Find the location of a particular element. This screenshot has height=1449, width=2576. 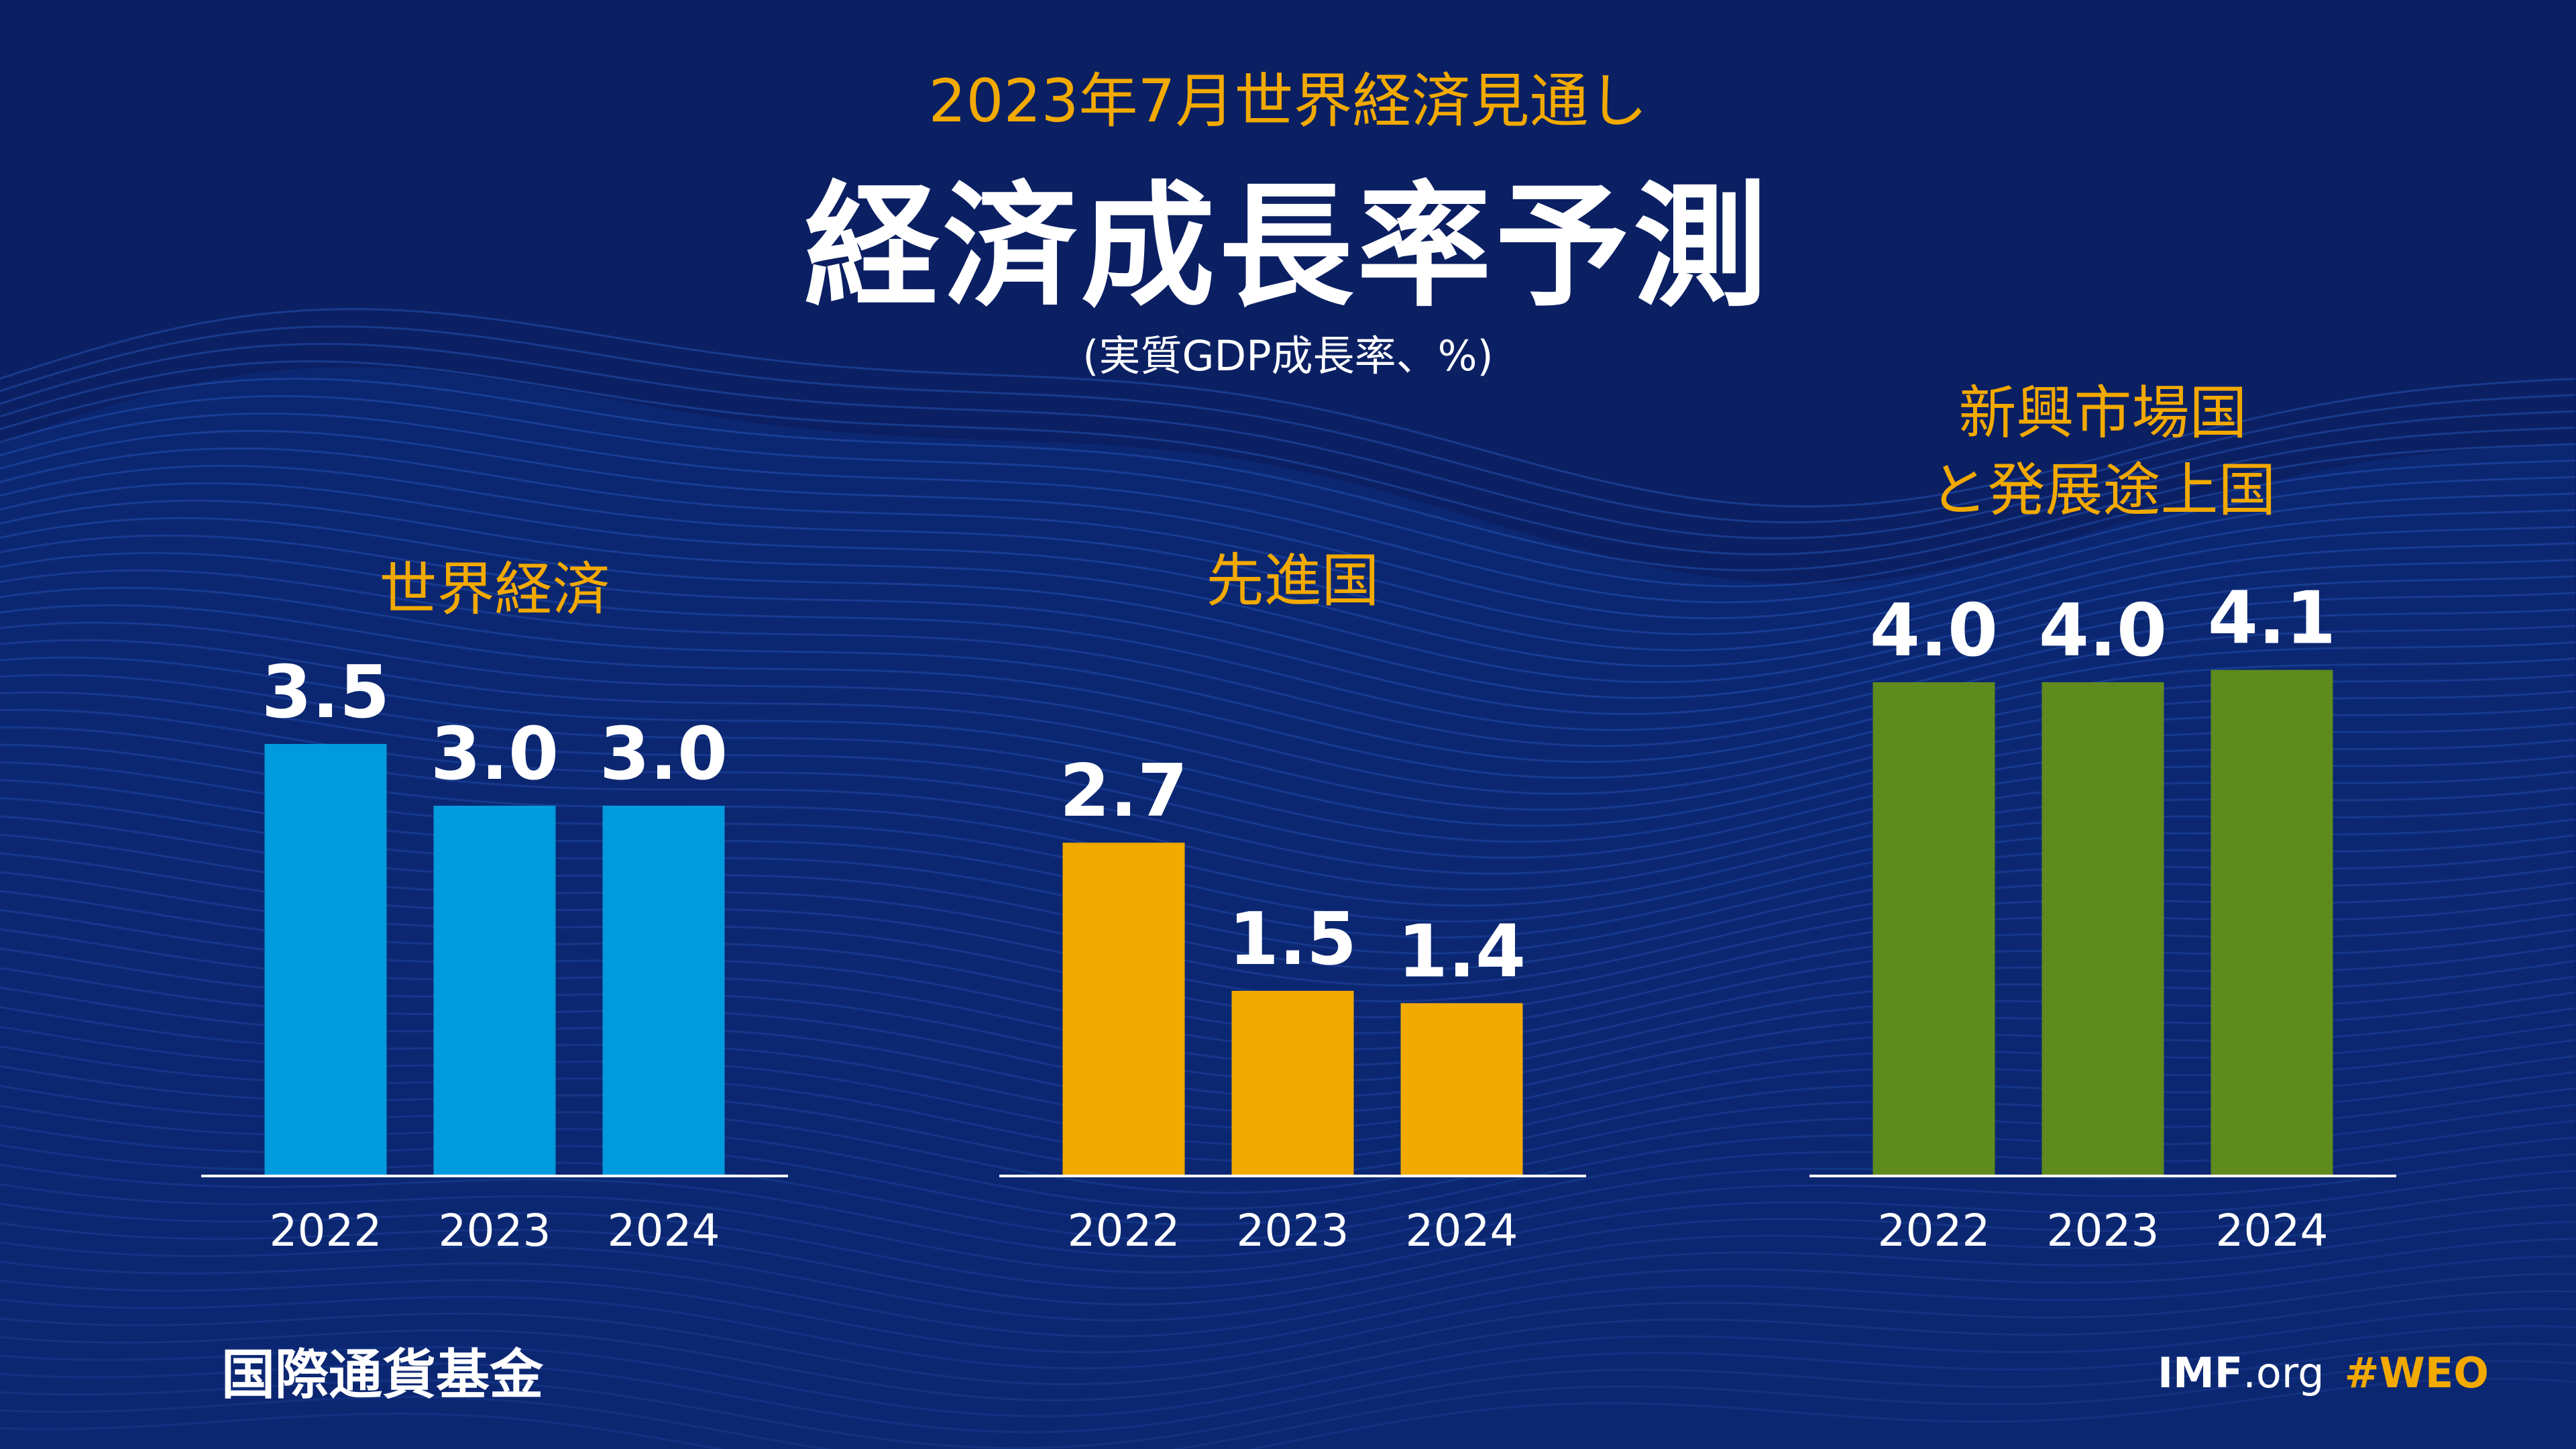

unit-label: (実質GDP成長率、%) is located at coordinates (1288, 355).